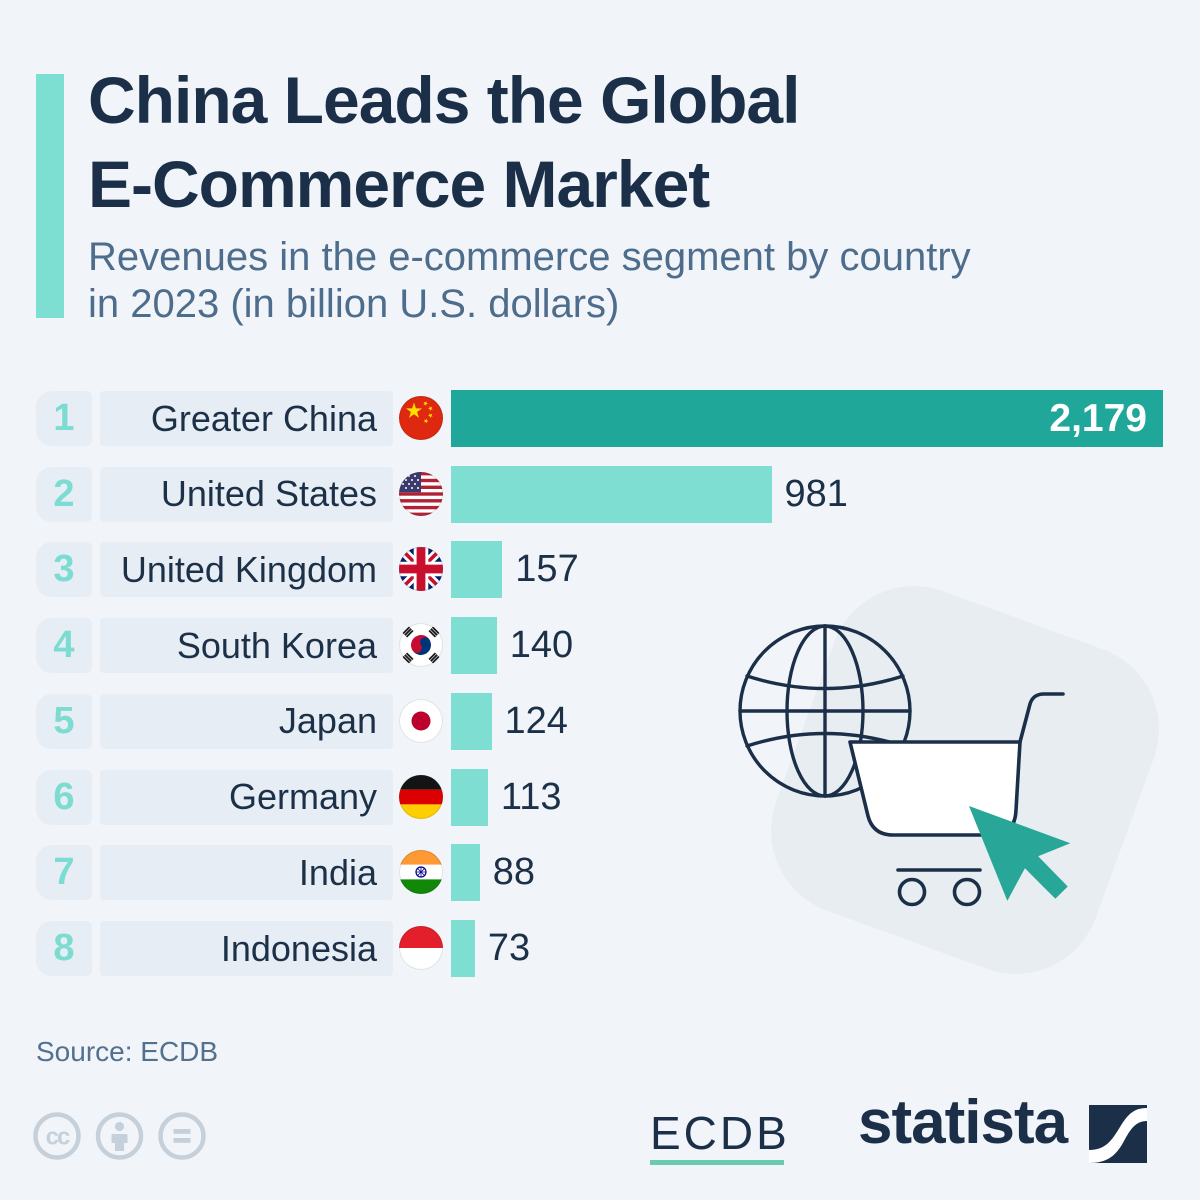 The image size is (1200, 1200). I want to click on rank-number: 2, so click(64, 493).